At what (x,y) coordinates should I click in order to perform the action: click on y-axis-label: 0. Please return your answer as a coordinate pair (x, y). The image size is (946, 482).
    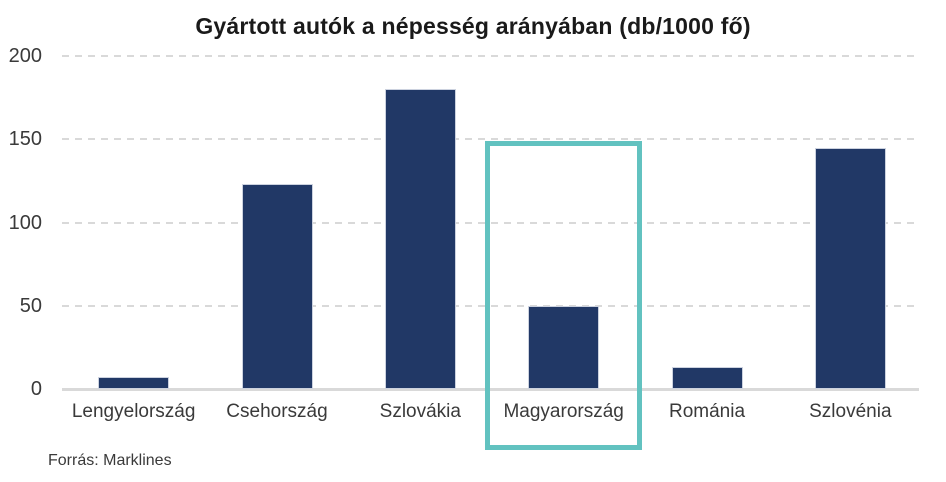
    Looking at the image, I should click on (36, 389).